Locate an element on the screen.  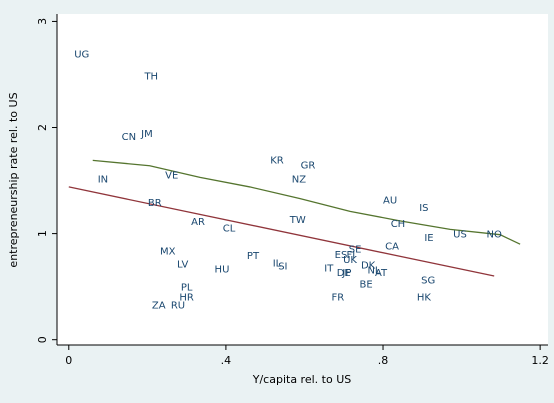
point-label: IE is located at coordinates (428, 238).